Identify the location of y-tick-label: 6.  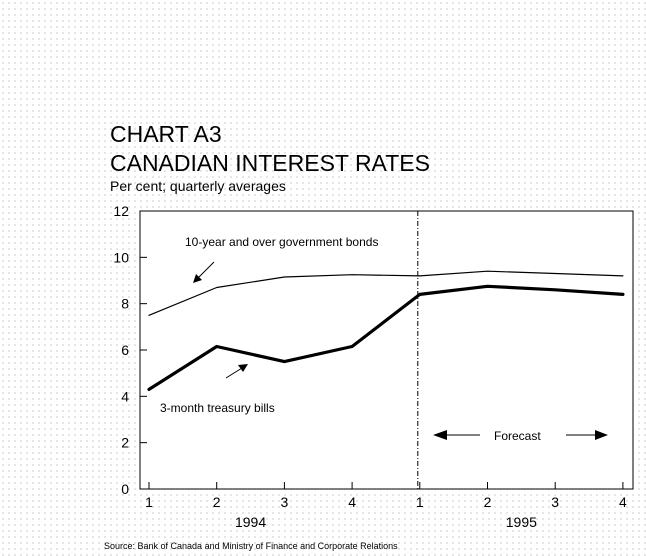
(125, 350).